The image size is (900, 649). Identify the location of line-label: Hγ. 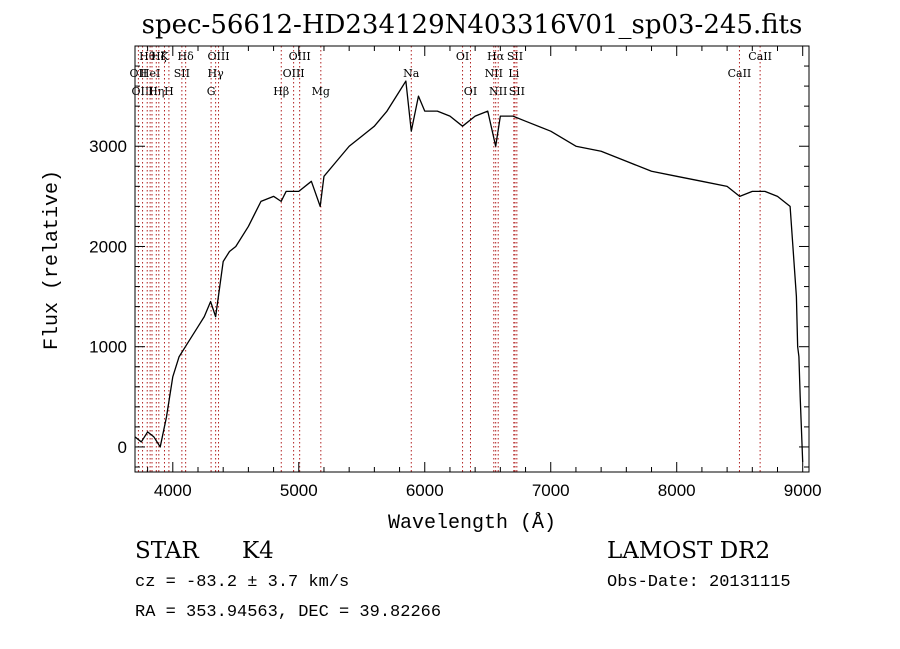
(216, 73).